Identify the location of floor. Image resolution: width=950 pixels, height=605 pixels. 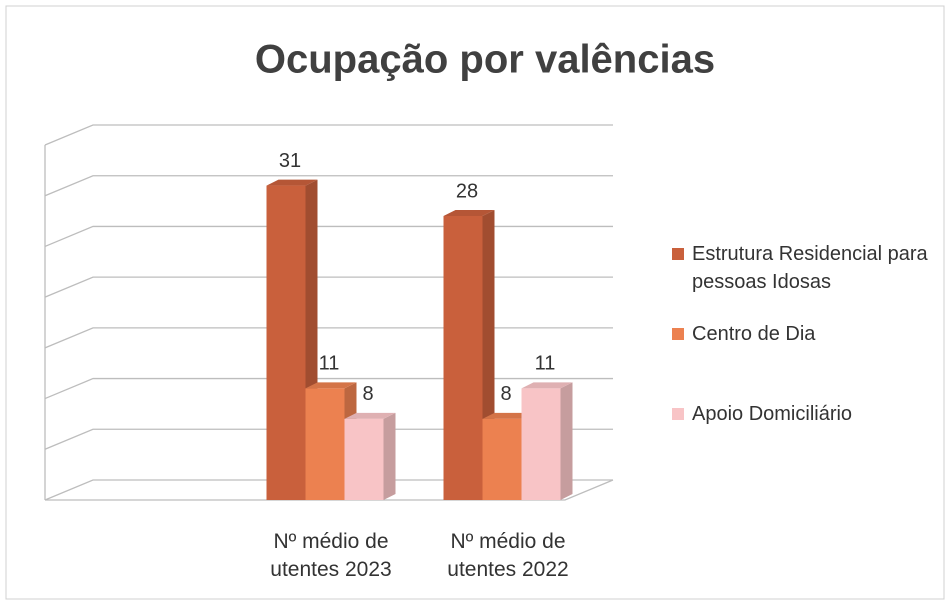
(329, 490).